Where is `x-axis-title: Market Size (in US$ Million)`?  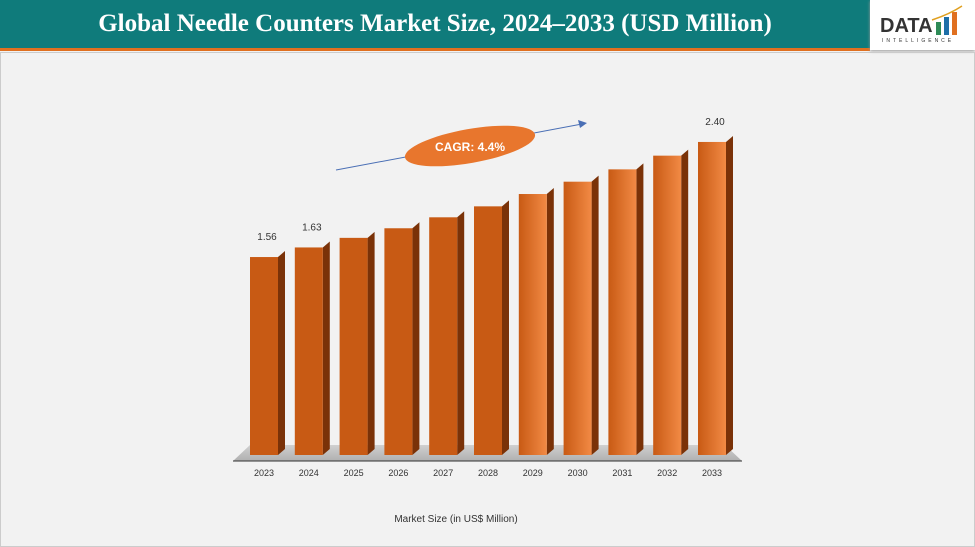
x-axis-title: Market Size (in US$ Million) is located at coordinates (455, 519).